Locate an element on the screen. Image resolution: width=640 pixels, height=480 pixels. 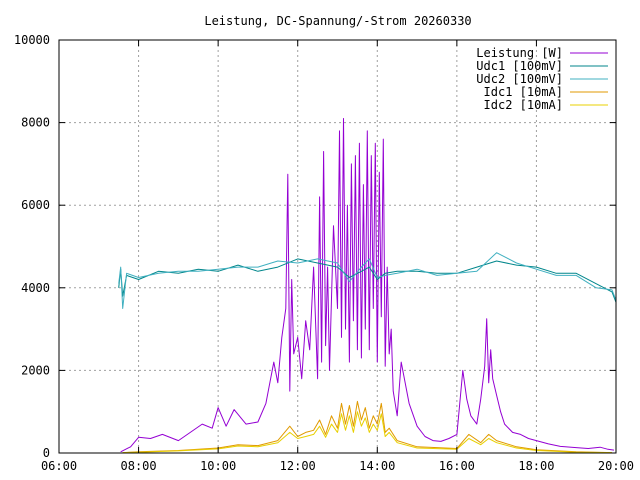
y-tick-label: 8000 is located at coordinates (35, 123).